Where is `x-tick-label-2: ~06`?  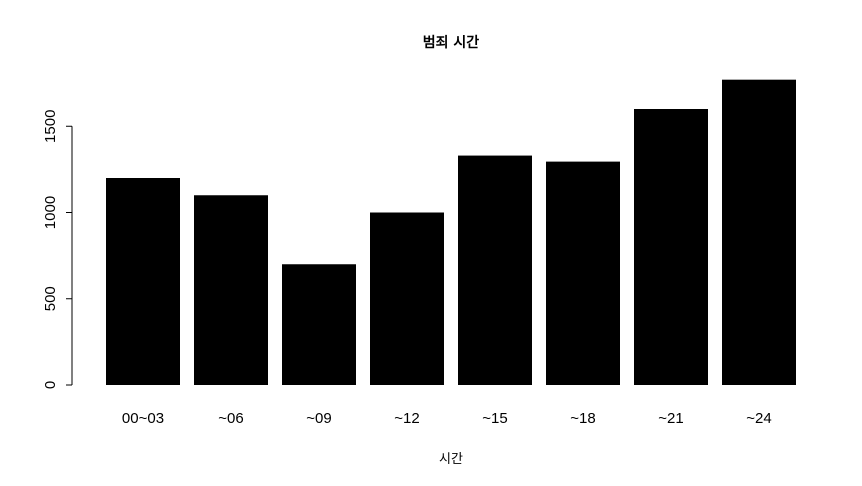
x-tick-label-2: ~06 is located at coordinates (230, 418).